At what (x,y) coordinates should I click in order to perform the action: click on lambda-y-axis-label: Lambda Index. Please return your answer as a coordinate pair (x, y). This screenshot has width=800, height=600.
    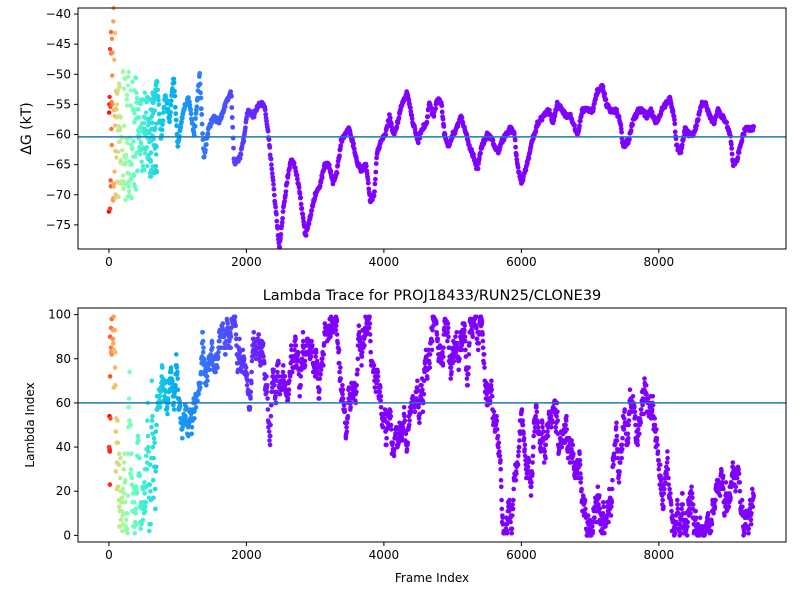
    Looking at the image, I should click on (30, 424).